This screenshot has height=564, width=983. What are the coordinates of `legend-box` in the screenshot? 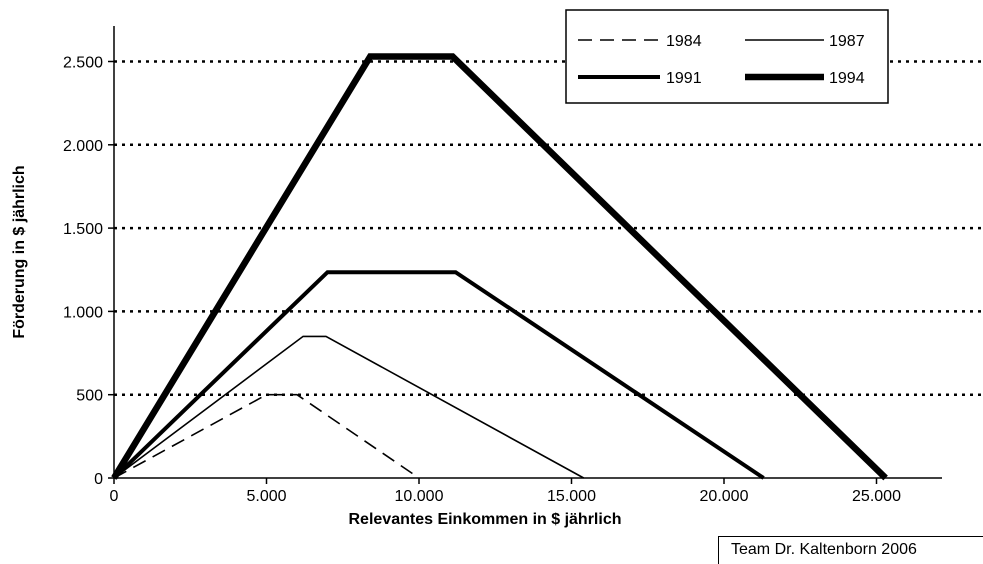 It's located at (727, 56).